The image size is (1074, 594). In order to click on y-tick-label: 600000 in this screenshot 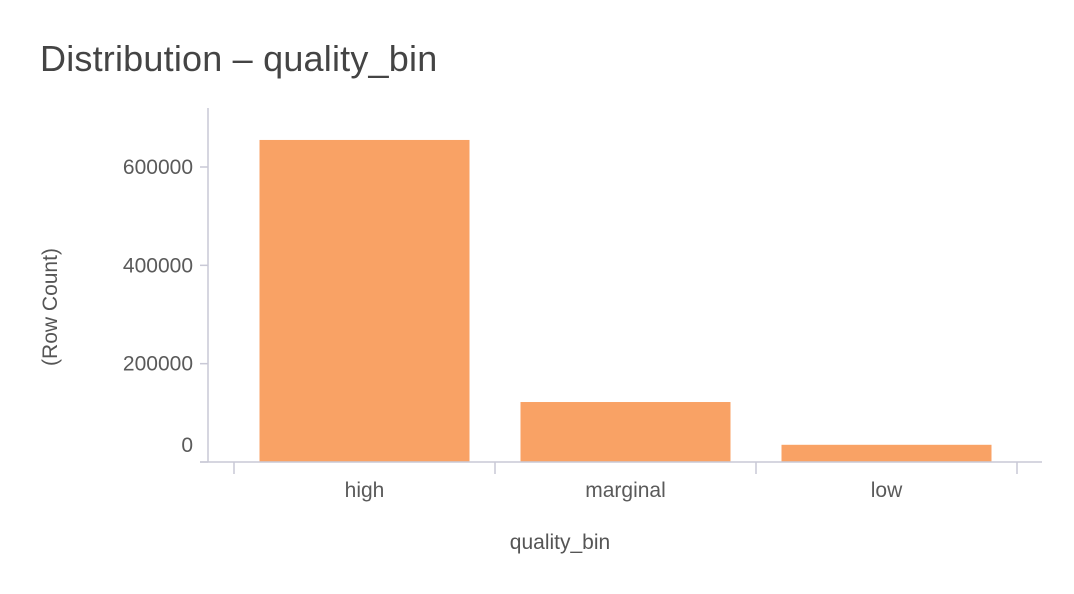, I will do `click(158, 167)`.